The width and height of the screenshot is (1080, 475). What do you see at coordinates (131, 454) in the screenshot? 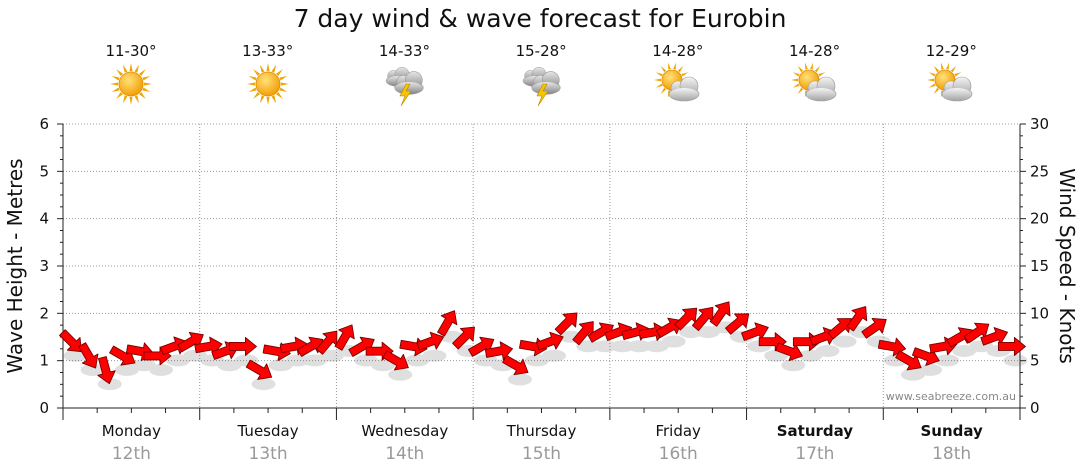
I see `day-date-label: 12th` at bounding box center [131, 454].